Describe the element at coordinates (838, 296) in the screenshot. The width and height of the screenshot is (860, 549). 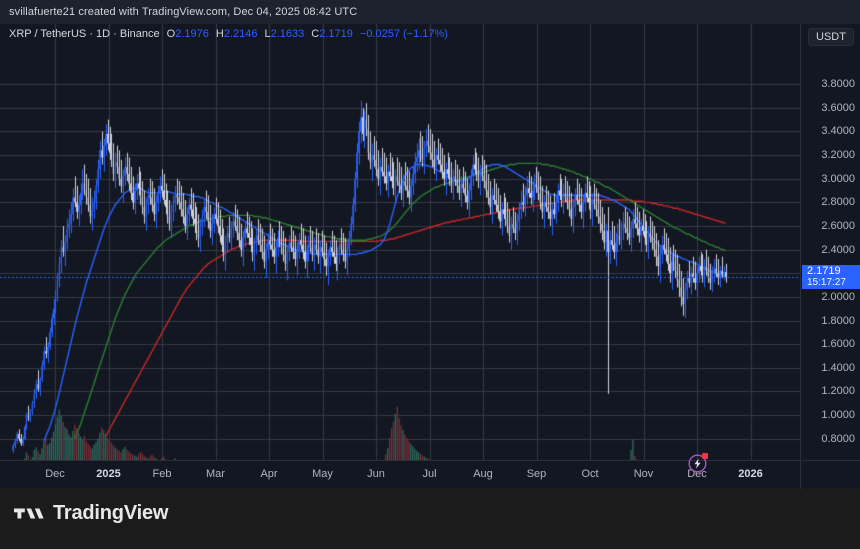
I see `price-tick: 2.0000` at that location.